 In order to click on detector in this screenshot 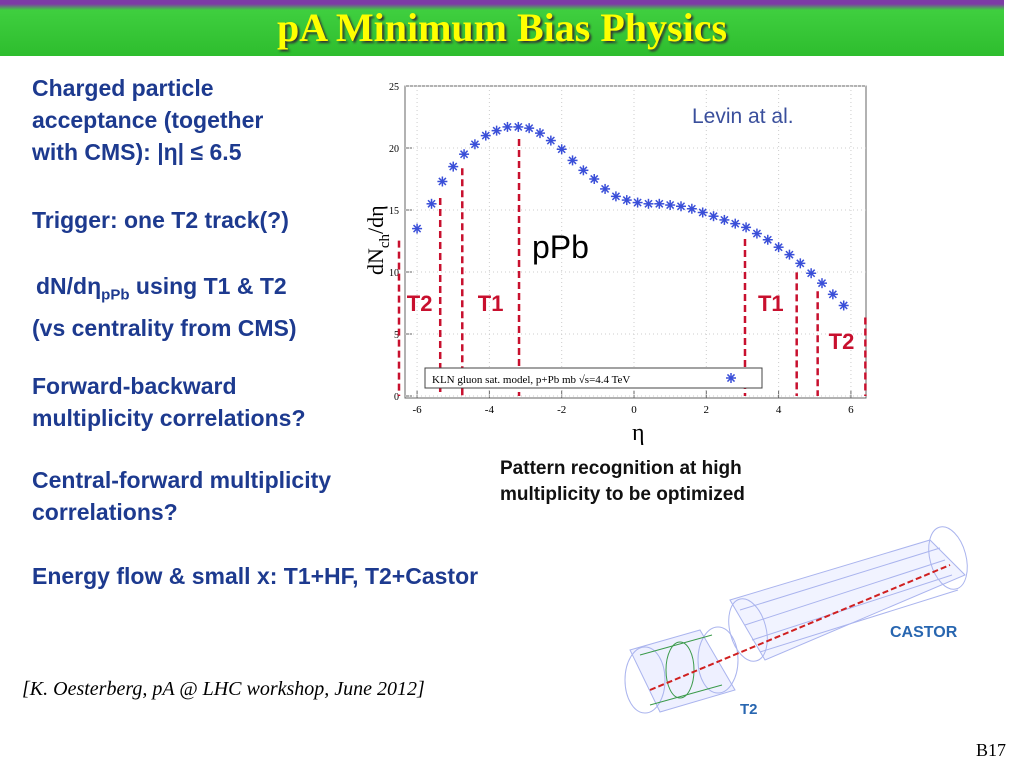, I will do `click(796, 620)`.